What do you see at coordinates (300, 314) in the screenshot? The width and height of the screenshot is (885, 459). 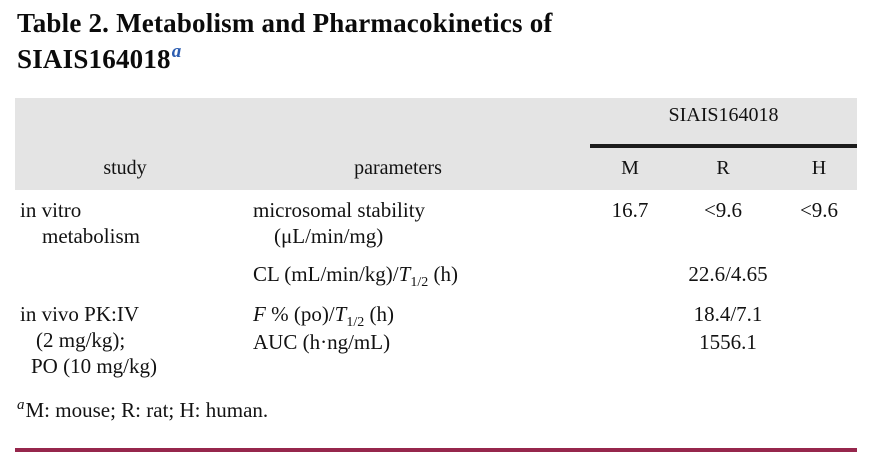 I see `parameter-text: % (po)/` at bounding box center [300, 314].